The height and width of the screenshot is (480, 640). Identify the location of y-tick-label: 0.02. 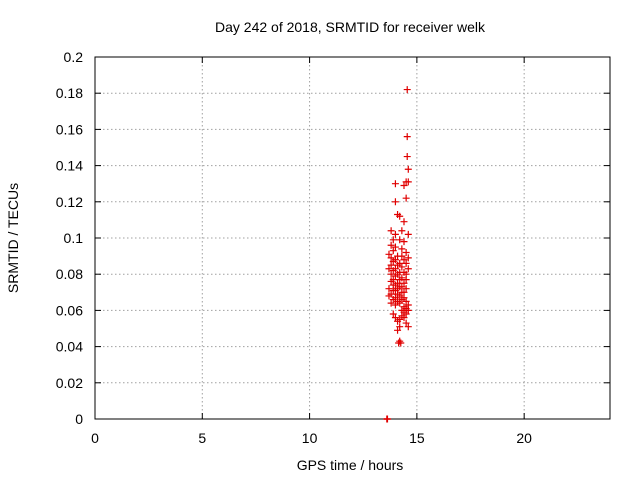
(69, 383).